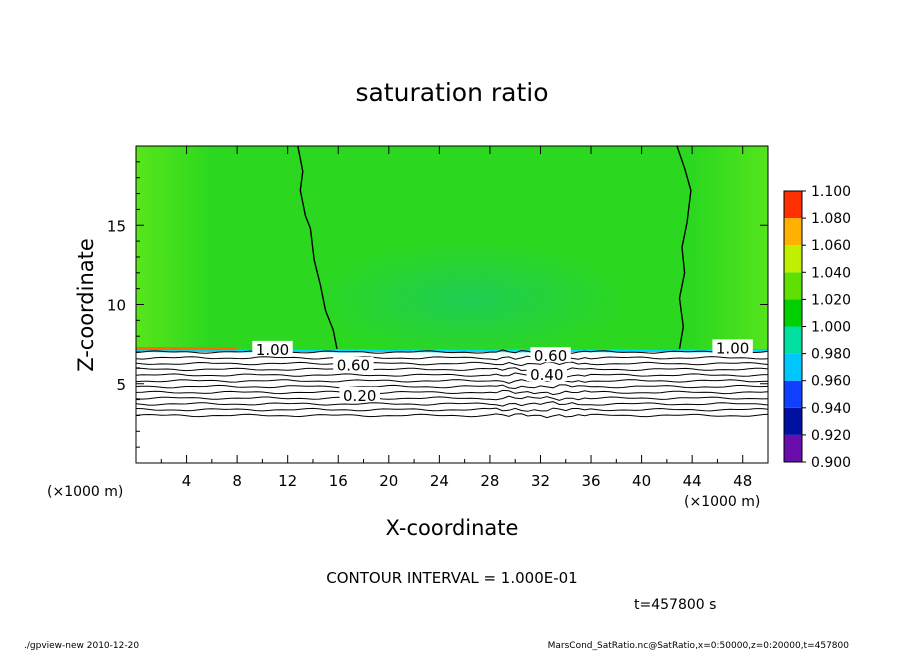 The width and height of the screenshot is (904, 654). Describe the element at coordinates (831, 409) in the screenshot. I see `colorbar-label: 0.940` at that location.